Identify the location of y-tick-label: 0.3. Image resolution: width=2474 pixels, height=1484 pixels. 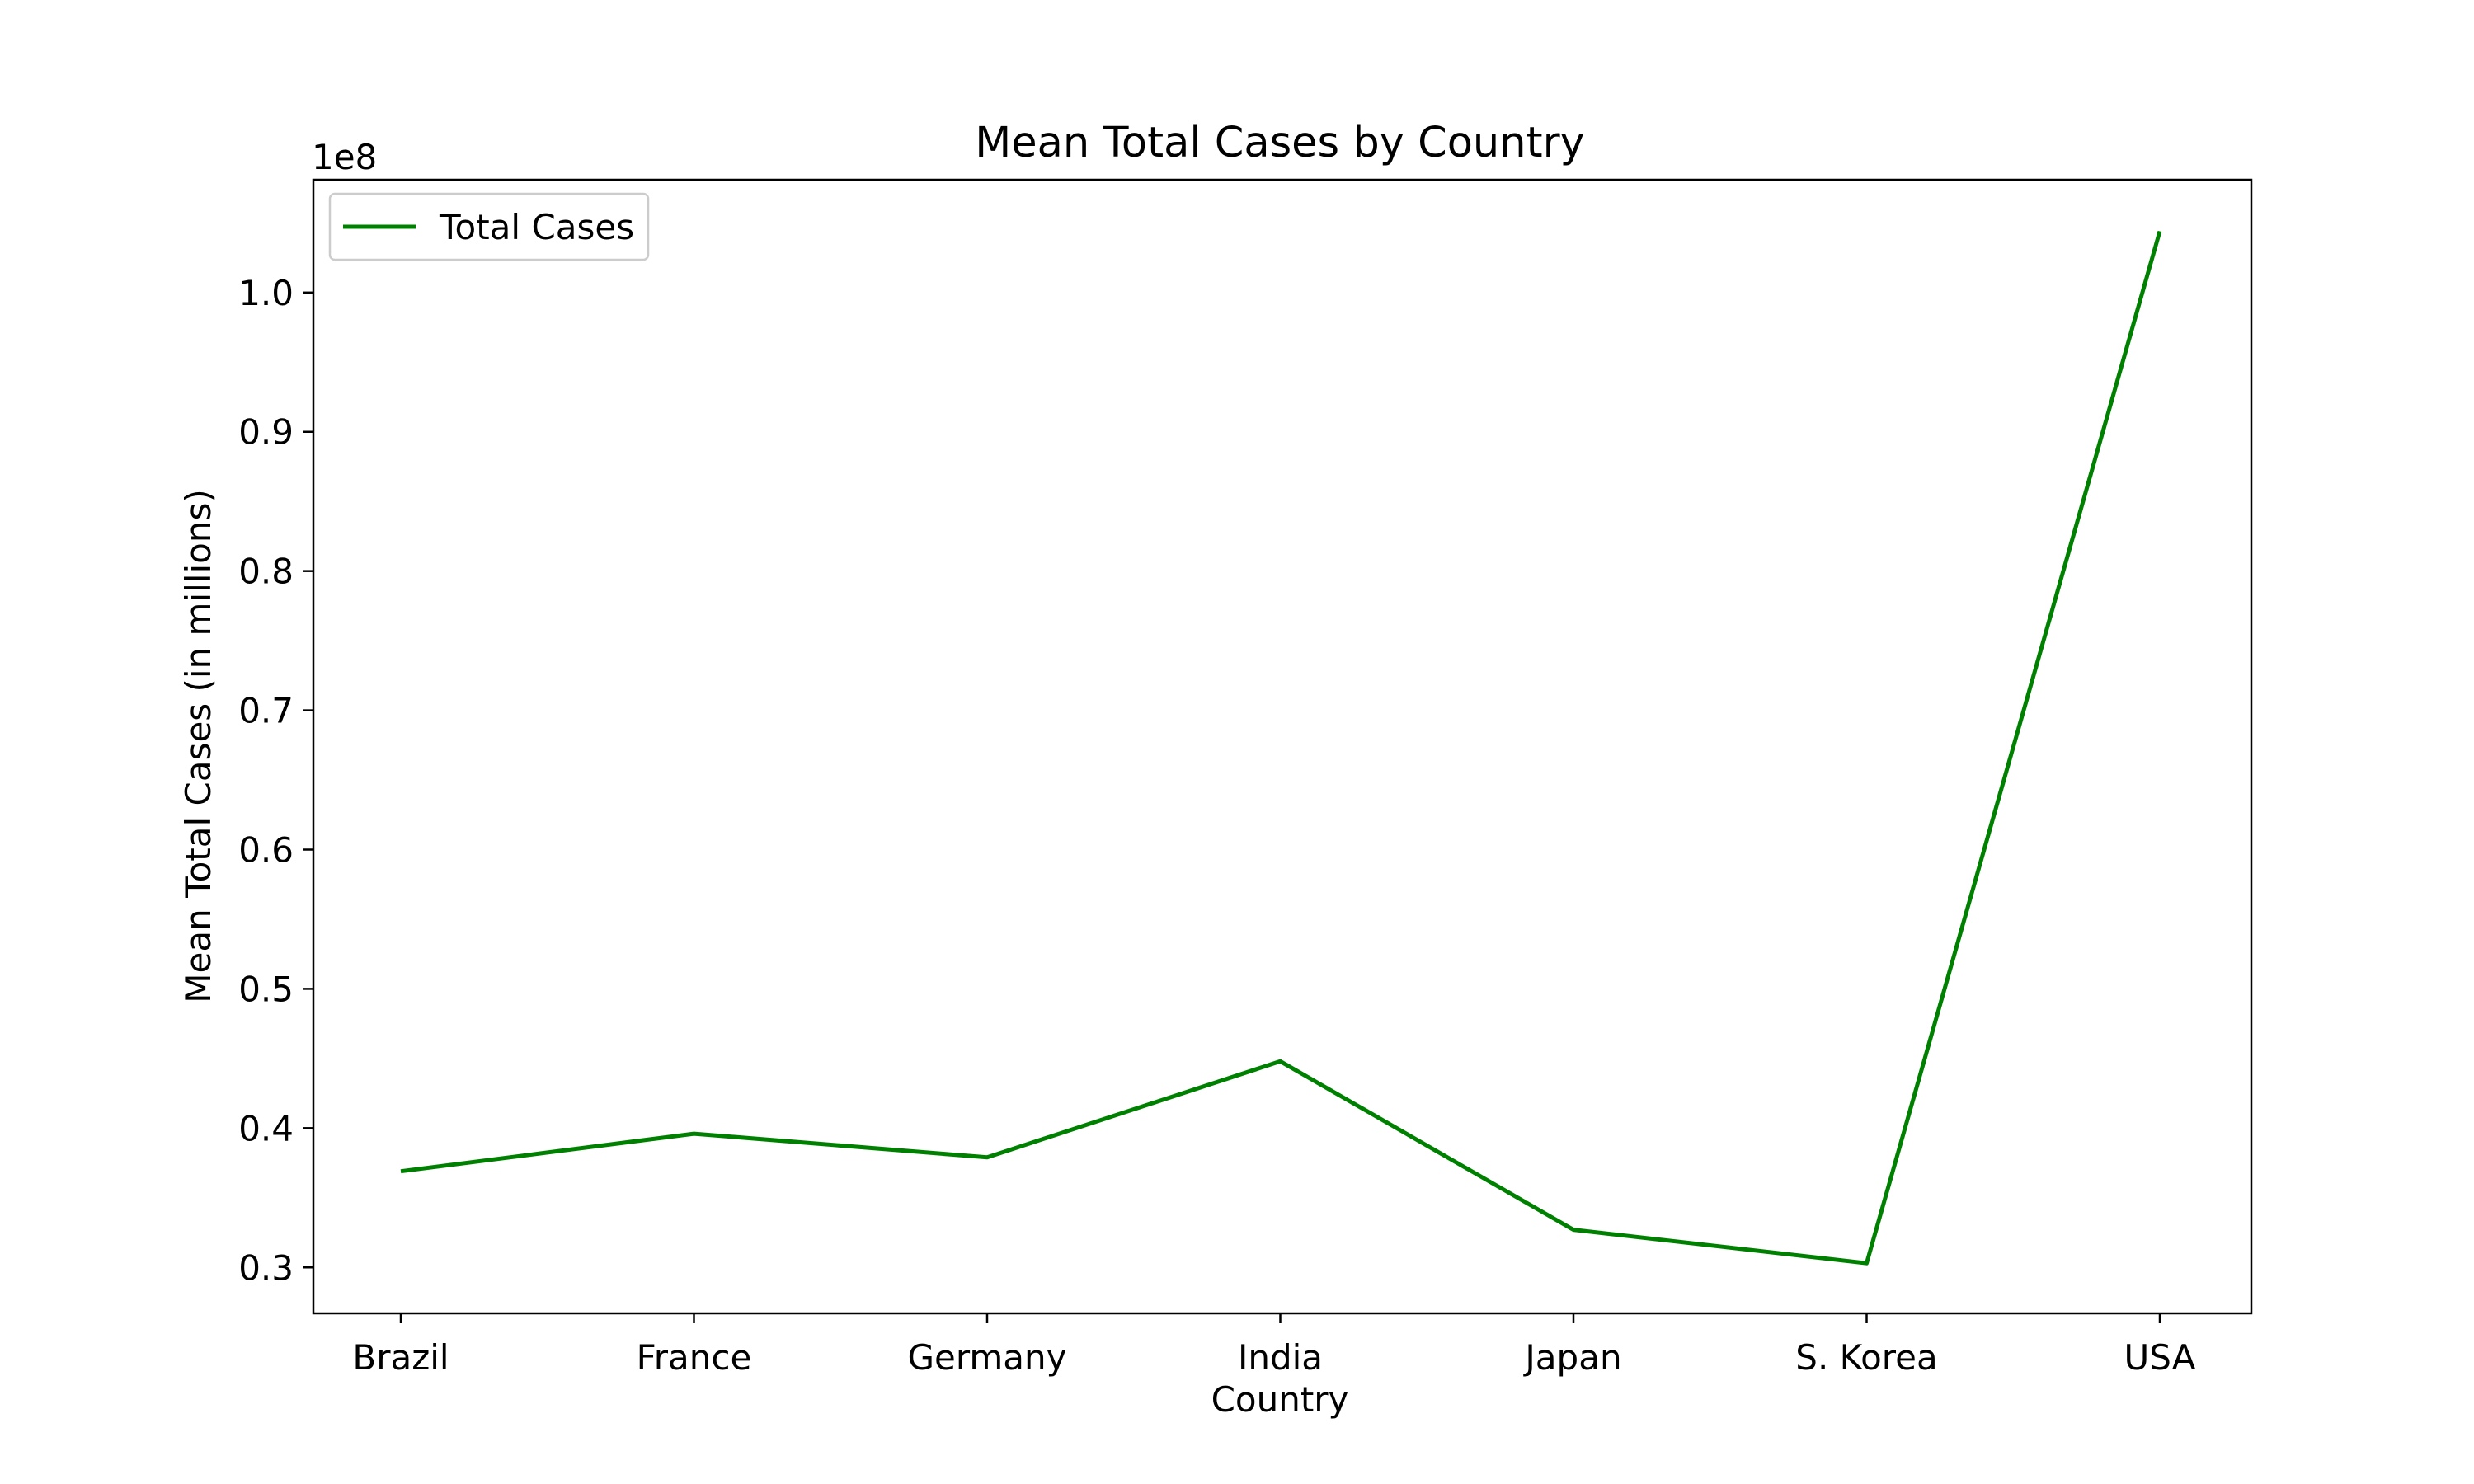
(266, 1267).